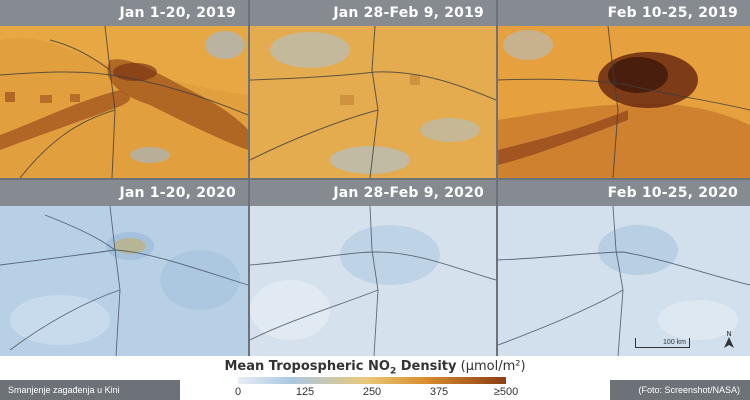 The image size is (750, 400). Describe the element at coordinates (307, 366) in the screenshot. I see `legend-title-main: Mean Tropospheric NO` at that location.